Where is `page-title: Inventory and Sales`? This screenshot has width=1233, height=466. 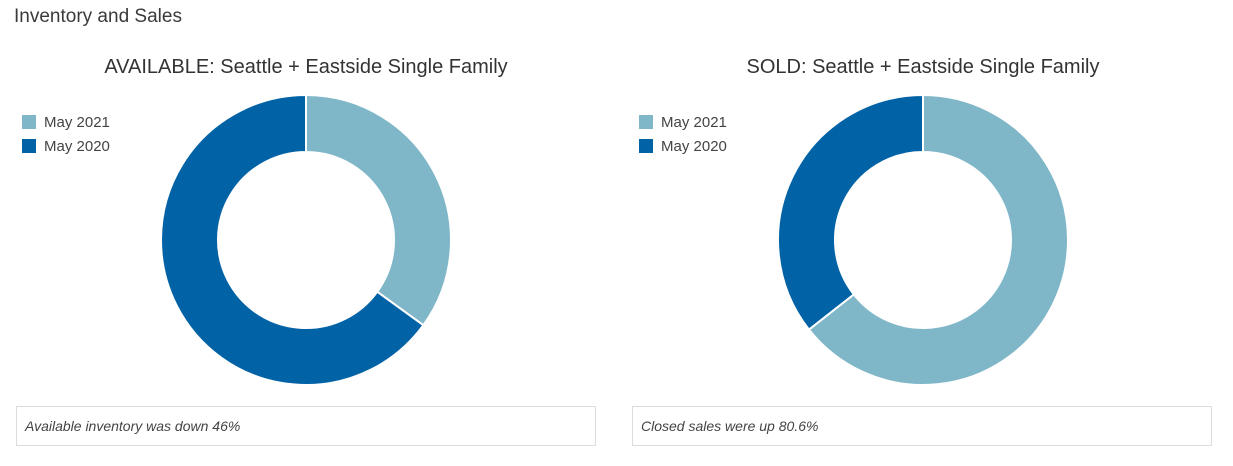 page-title: Inventory and Sales is located at coordinates (98, 16).